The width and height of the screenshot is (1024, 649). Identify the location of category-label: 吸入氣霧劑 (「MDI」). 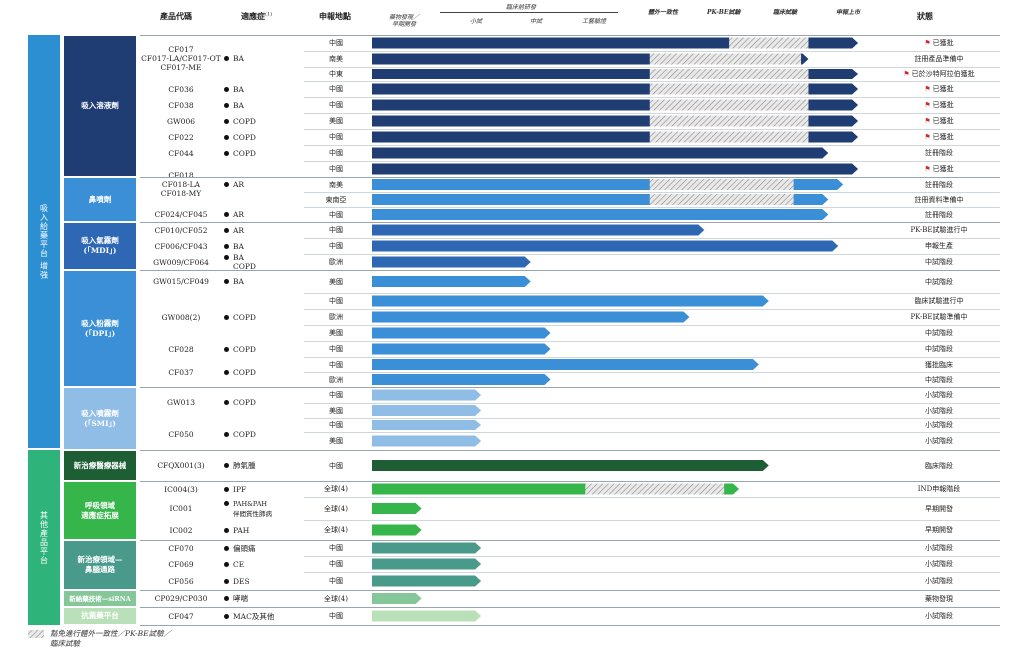
(100, 246).